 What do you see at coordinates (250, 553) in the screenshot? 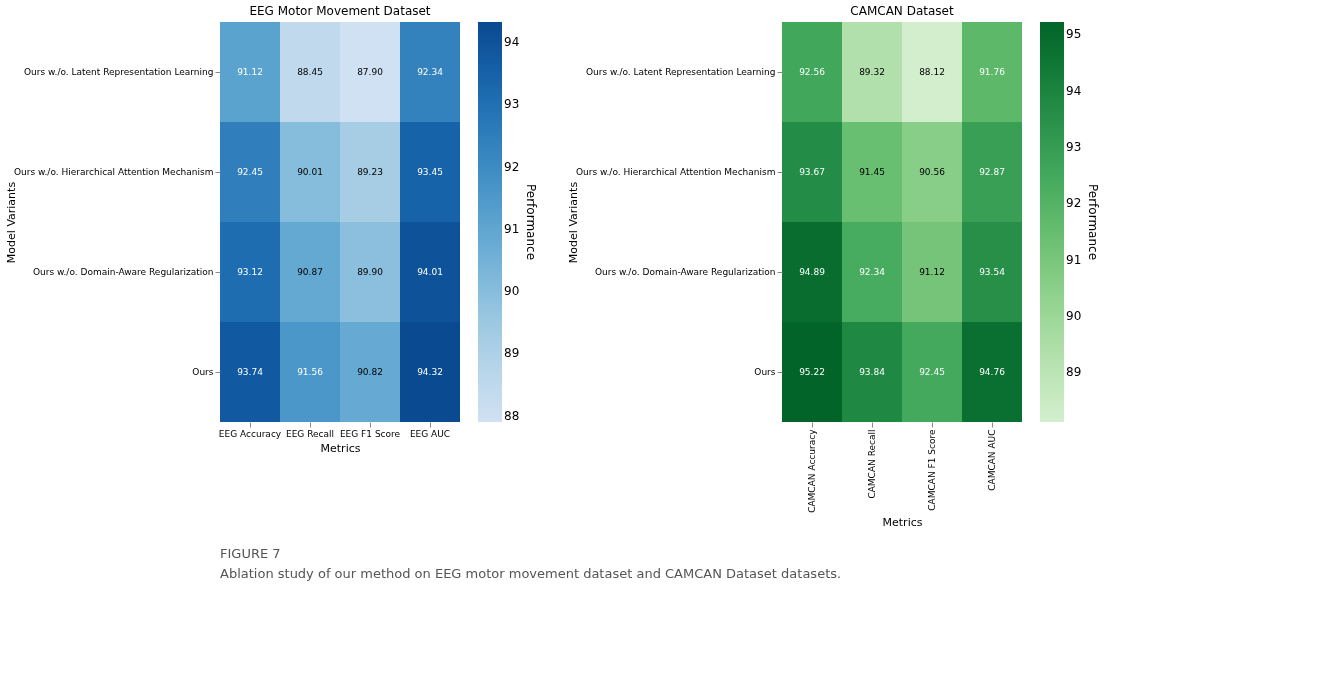
I see `caption: FIGURE 7` at bounding box center [250, 553].